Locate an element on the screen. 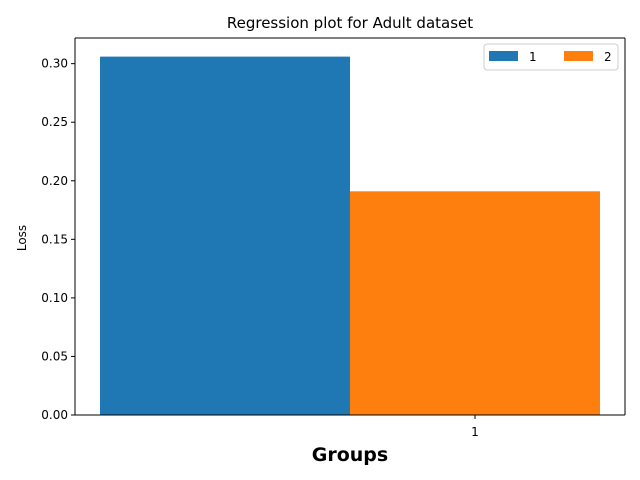 Image resolution: width=640 pixels, height=480 pixels. y-axis-label: Loss is located at coordinates (22, 238).